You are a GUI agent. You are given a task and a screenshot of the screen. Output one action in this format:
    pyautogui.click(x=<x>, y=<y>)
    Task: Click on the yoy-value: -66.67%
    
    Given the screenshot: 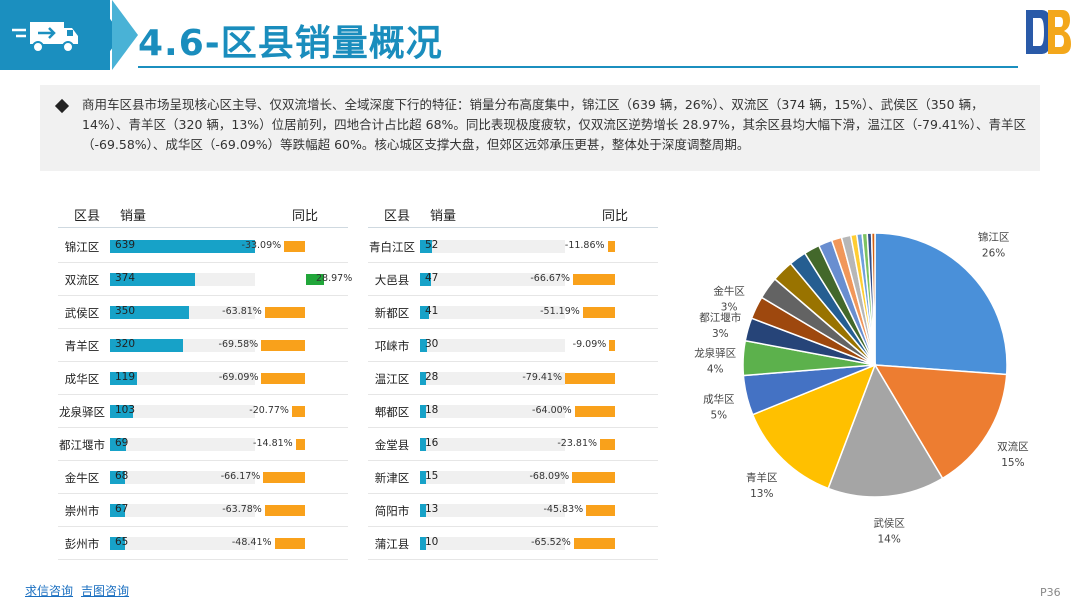 What is the action you would take?
    pyautogui.click(x=550, y=278)
    